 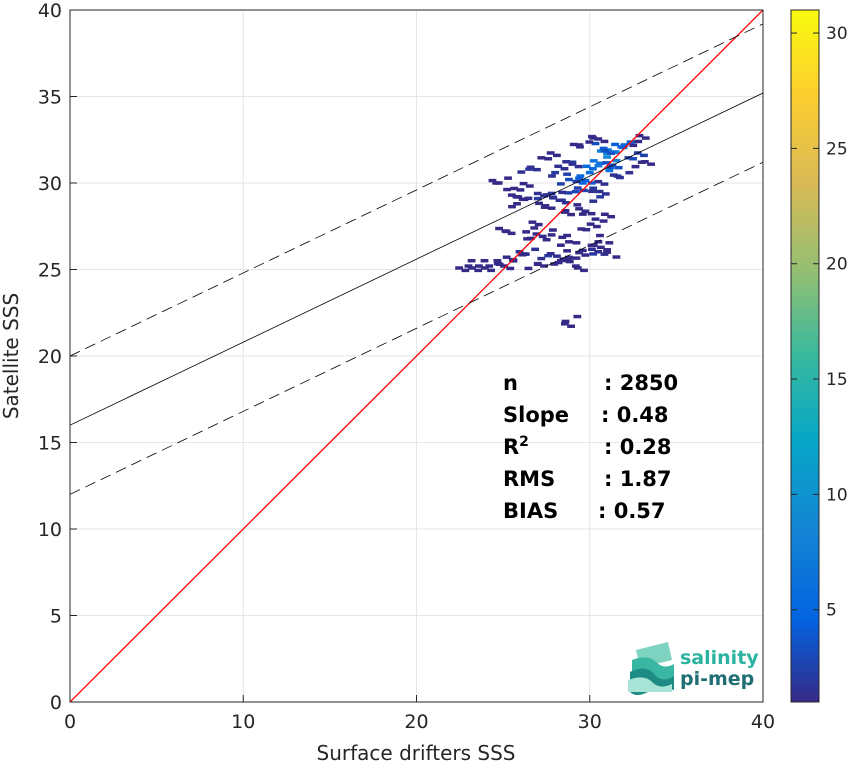 I want to click on stat-value: : 2850, so click(x=641, y=383).